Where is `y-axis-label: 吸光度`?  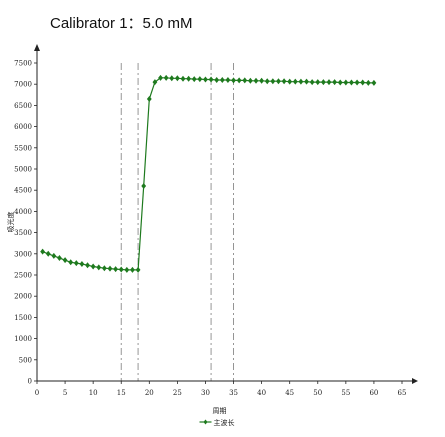
y-axis-label: 吸光度 is located at coordinates (10, 222).